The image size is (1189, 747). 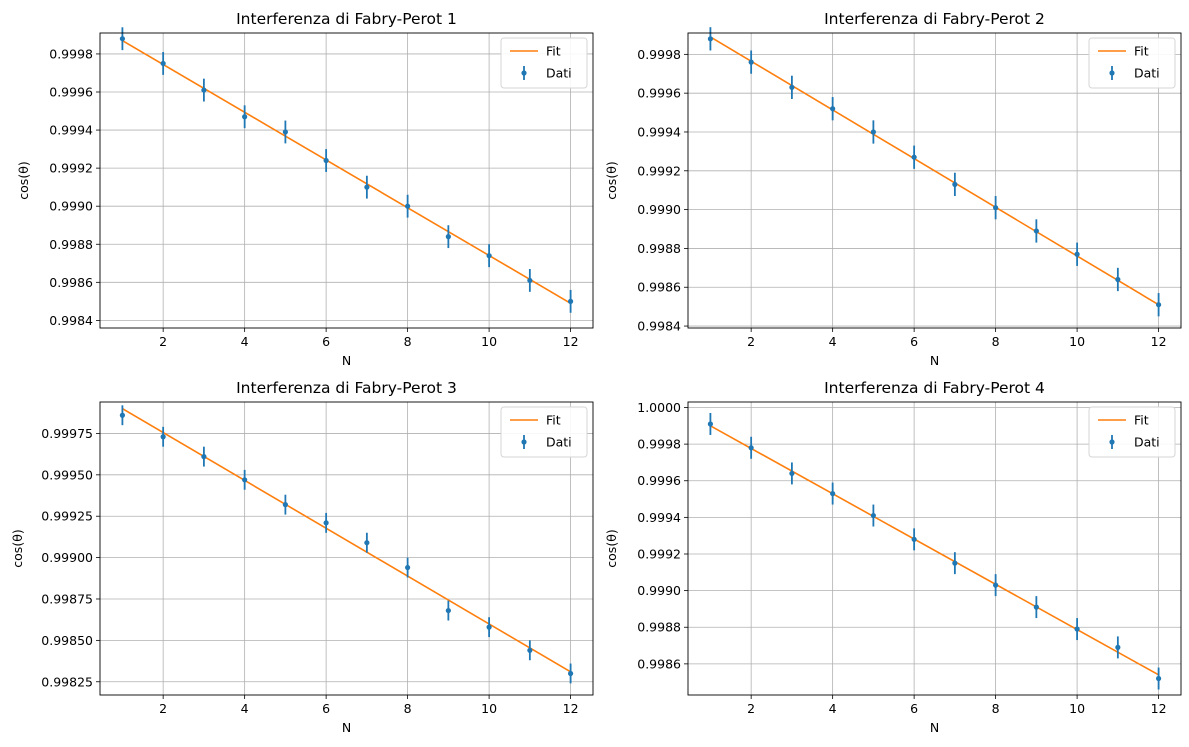 What do you see at coordinates (67, 516) in the screenshot?
I see `y-tick-label: 0.99925` at bounding box center [67, 516].